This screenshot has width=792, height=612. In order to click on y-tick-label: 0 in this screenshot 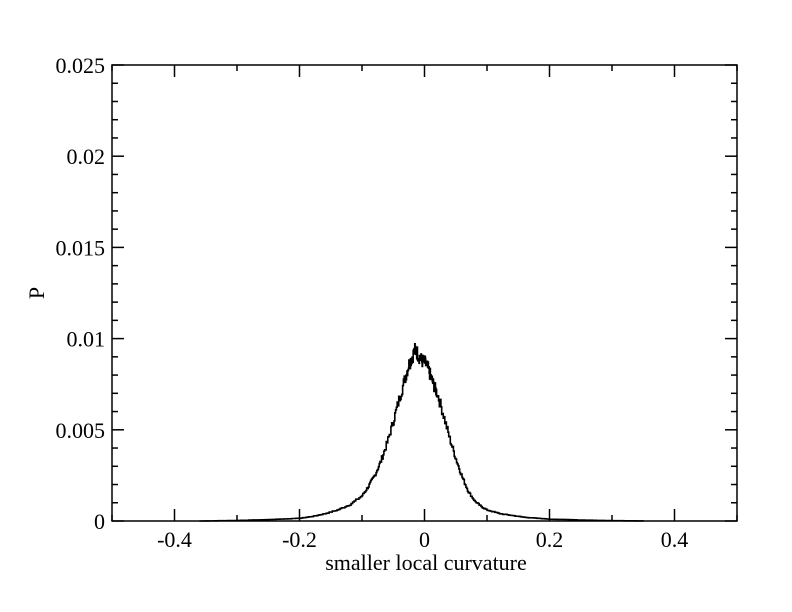, I will do `click(99, 521)`.